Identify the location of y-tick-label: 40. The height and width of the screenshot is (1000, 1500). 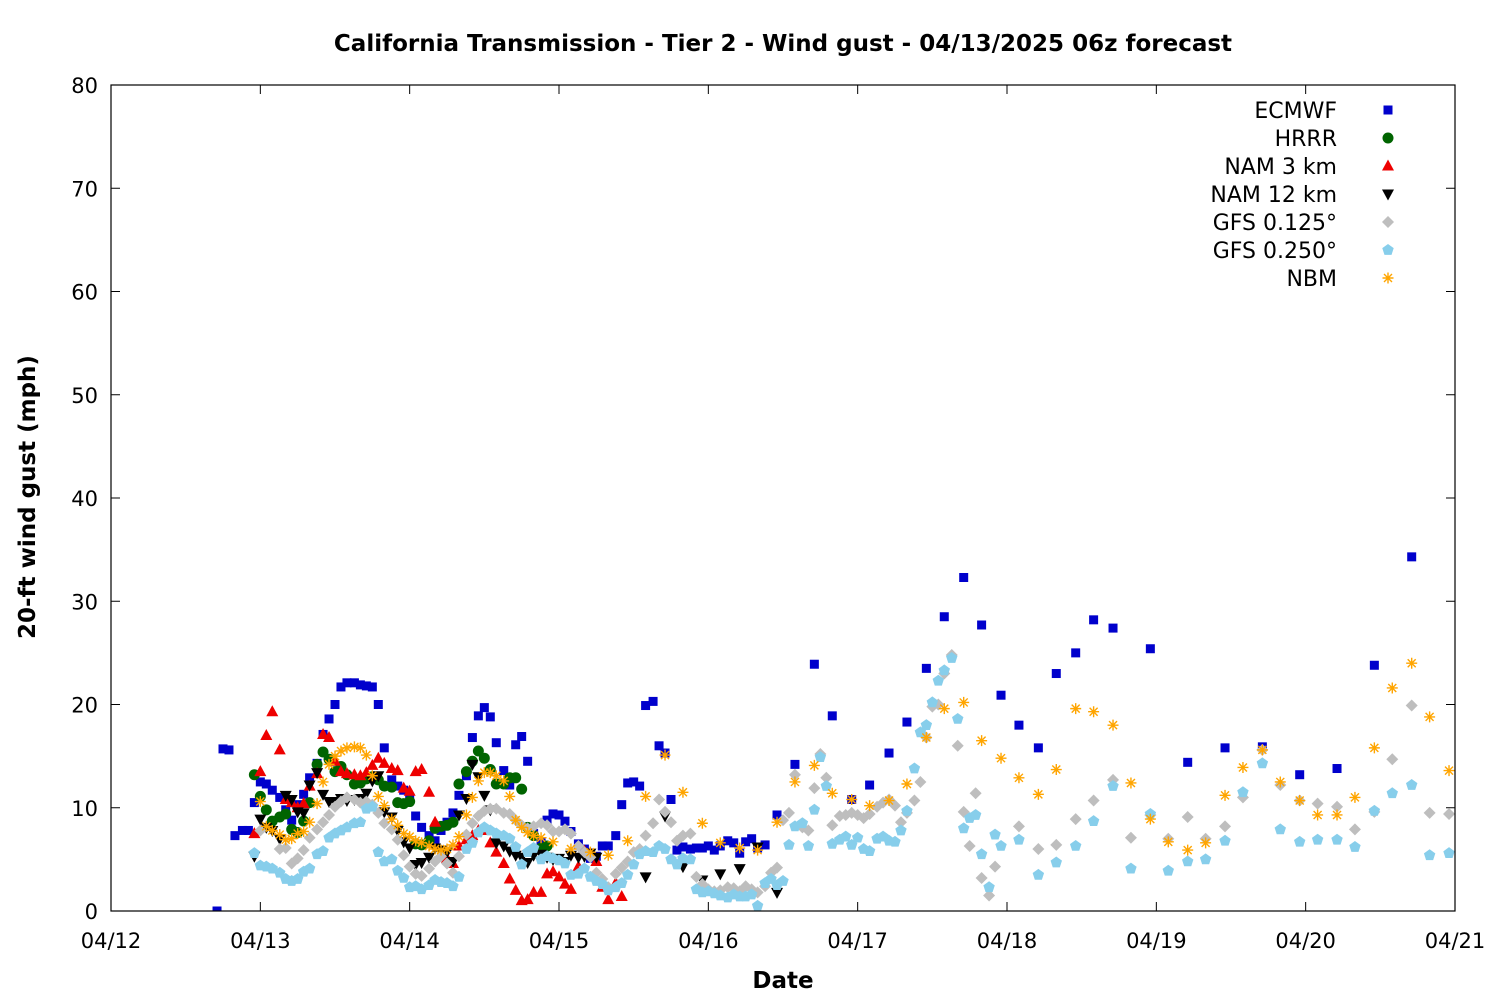
(84, 499).